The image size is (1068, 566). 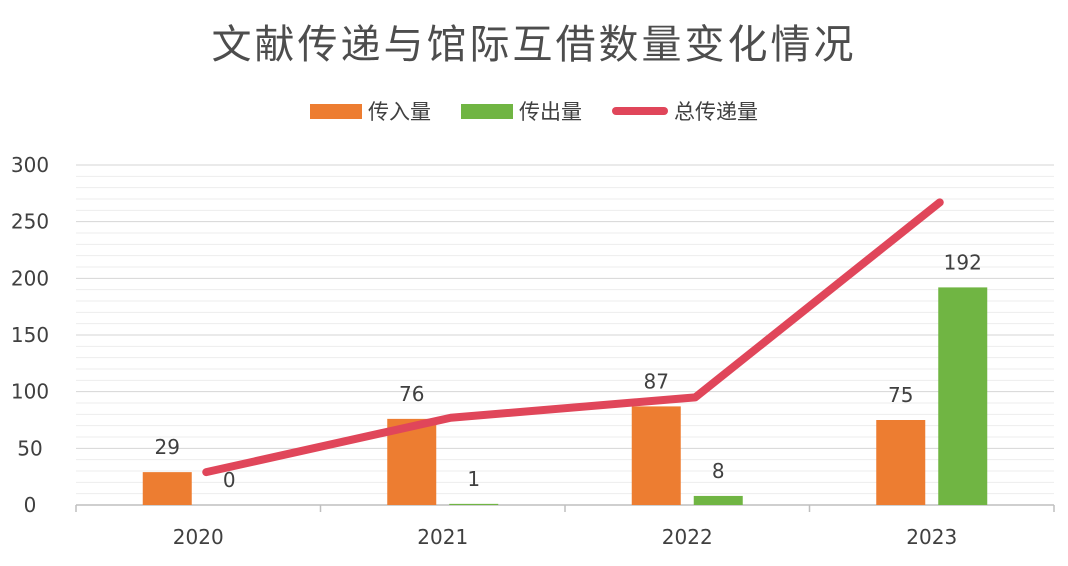 I want to click on x-tick-label: 2021, so click(x=442, y=537).